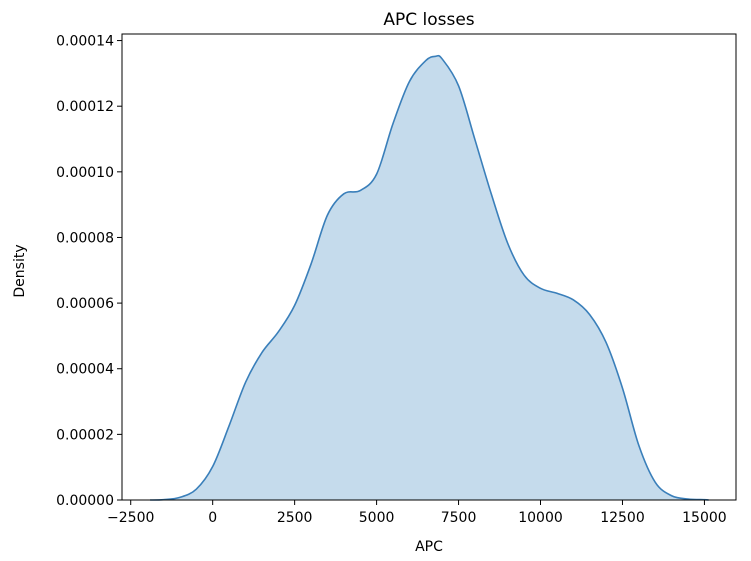  I want to click on x-tick-label: 0, so click(212, 518).